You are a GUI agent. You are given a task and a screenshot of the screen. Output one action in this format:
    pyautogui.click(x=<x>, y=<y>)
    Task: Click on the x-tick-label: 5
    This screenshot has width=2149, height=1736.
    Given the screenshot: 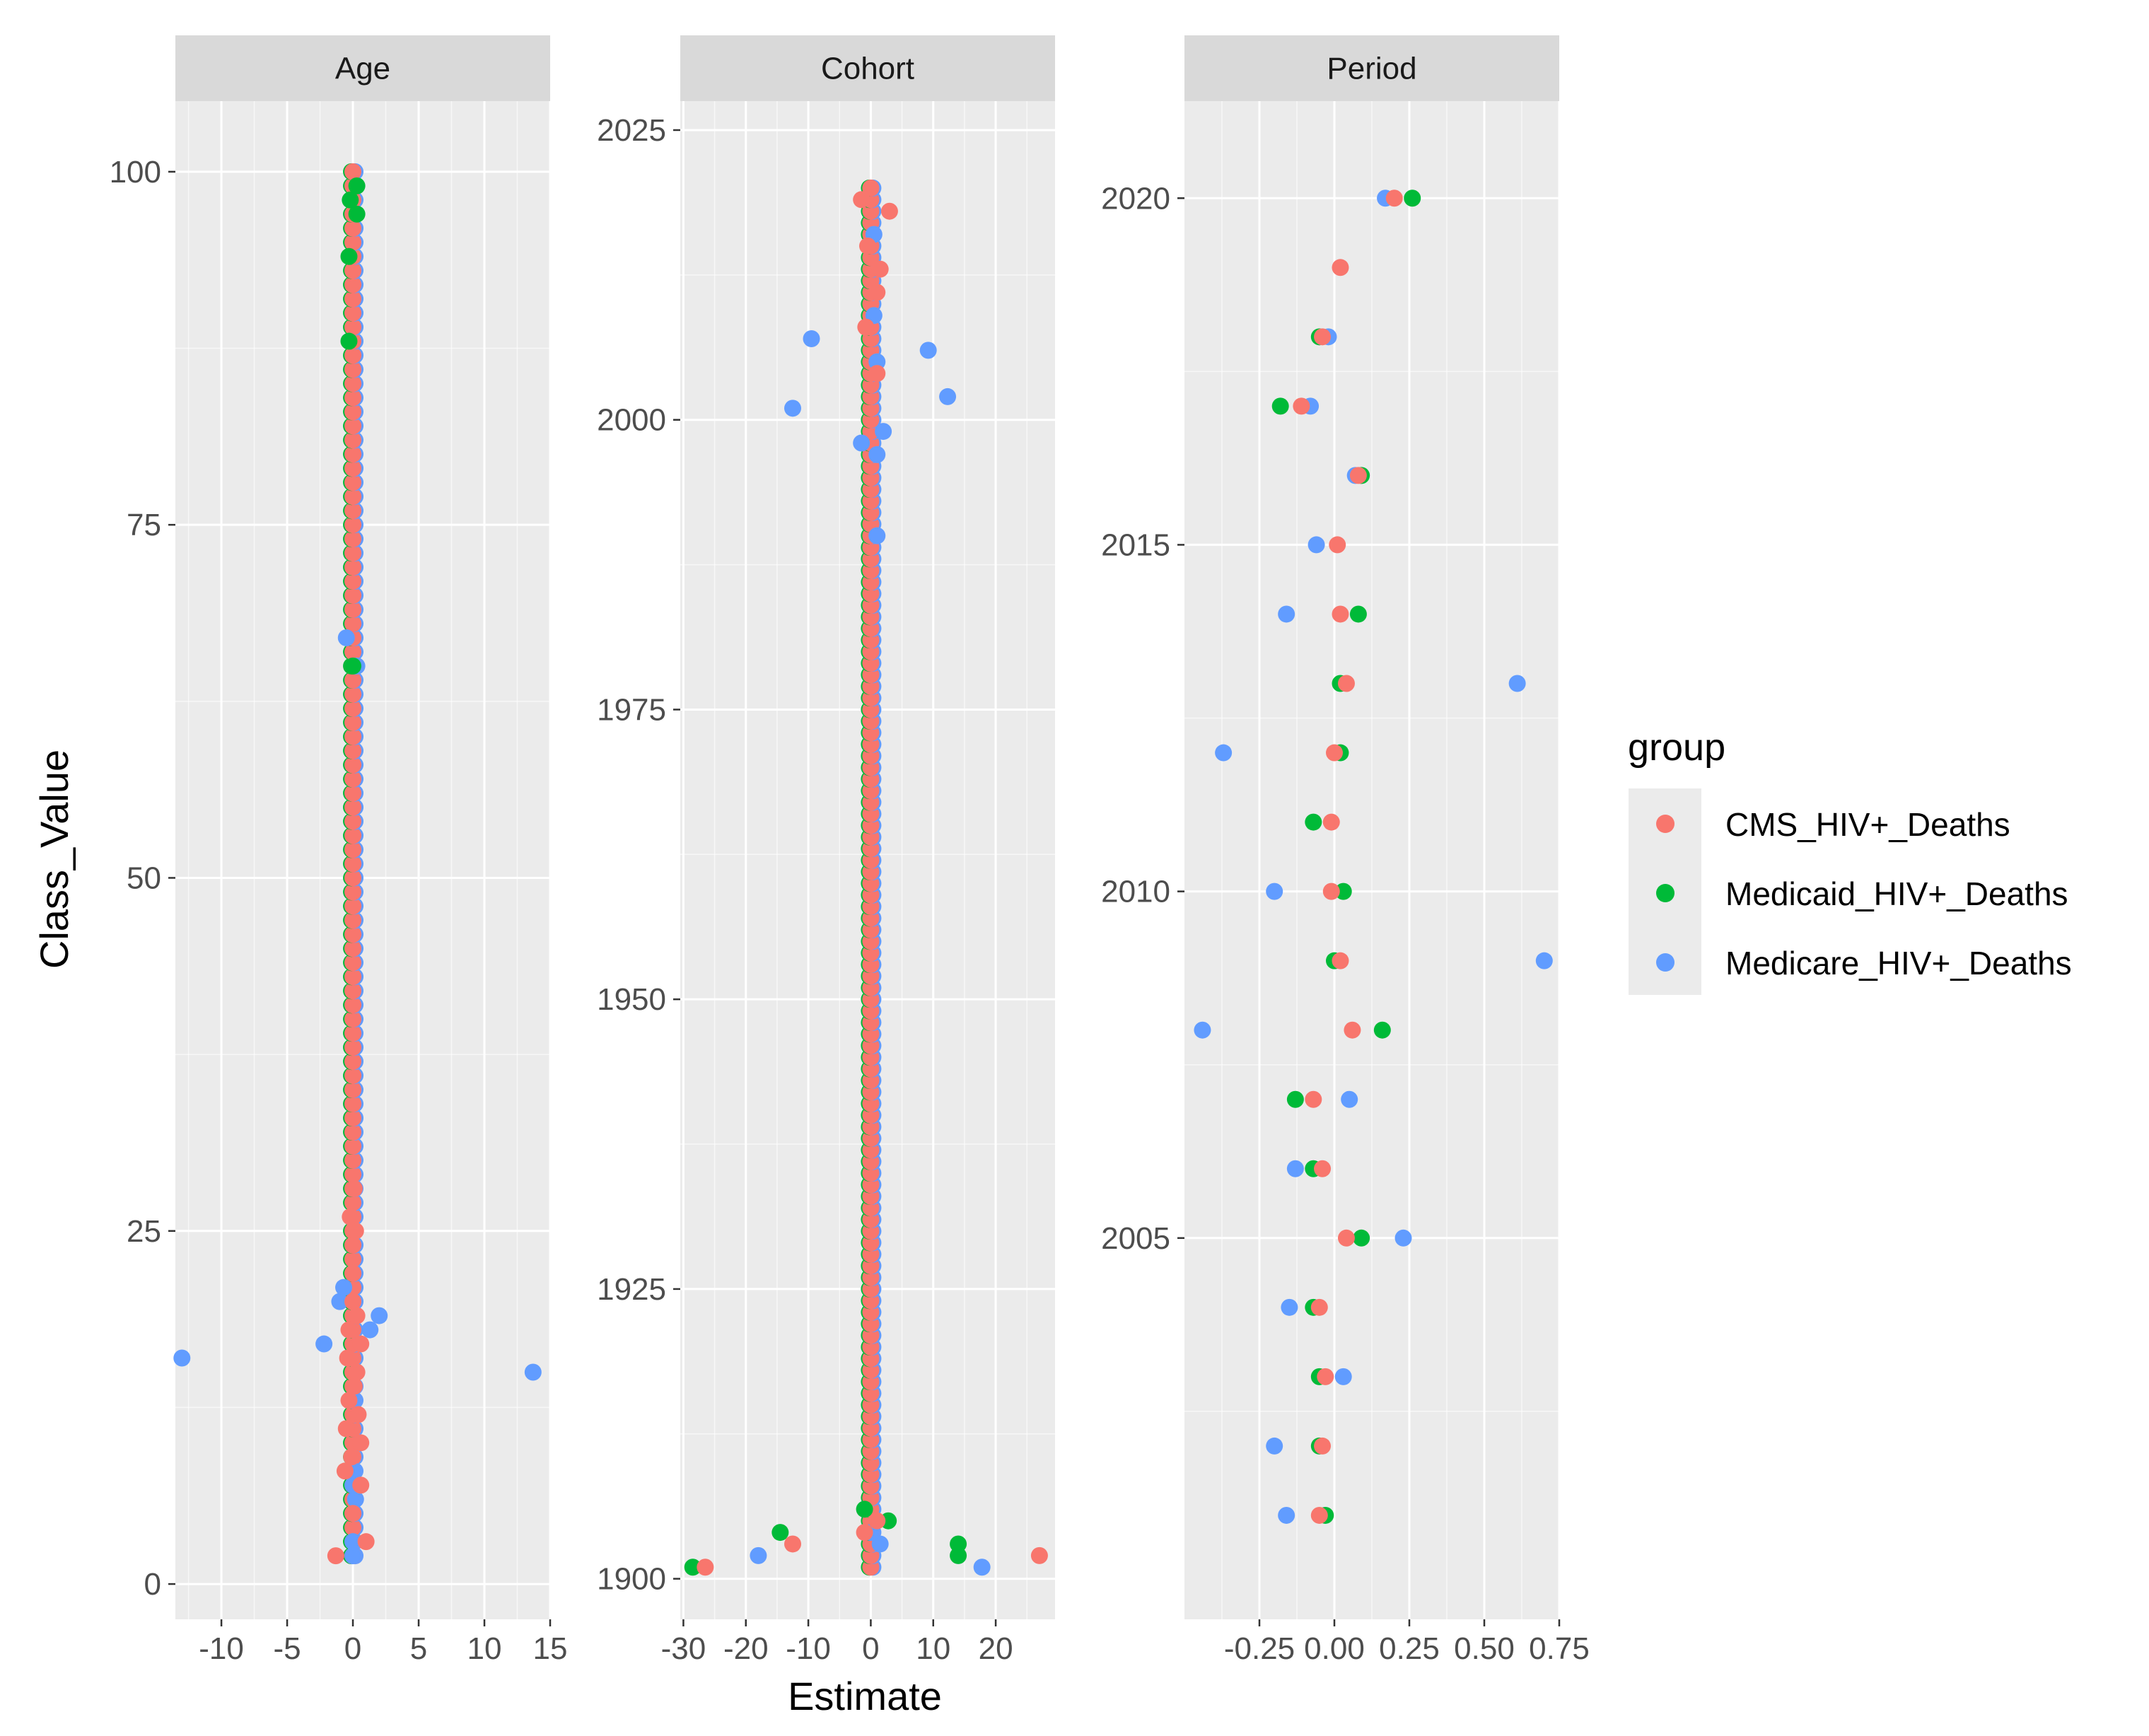 What is the action you would take?
    pyautogui.click(x=418, y=1649)
    